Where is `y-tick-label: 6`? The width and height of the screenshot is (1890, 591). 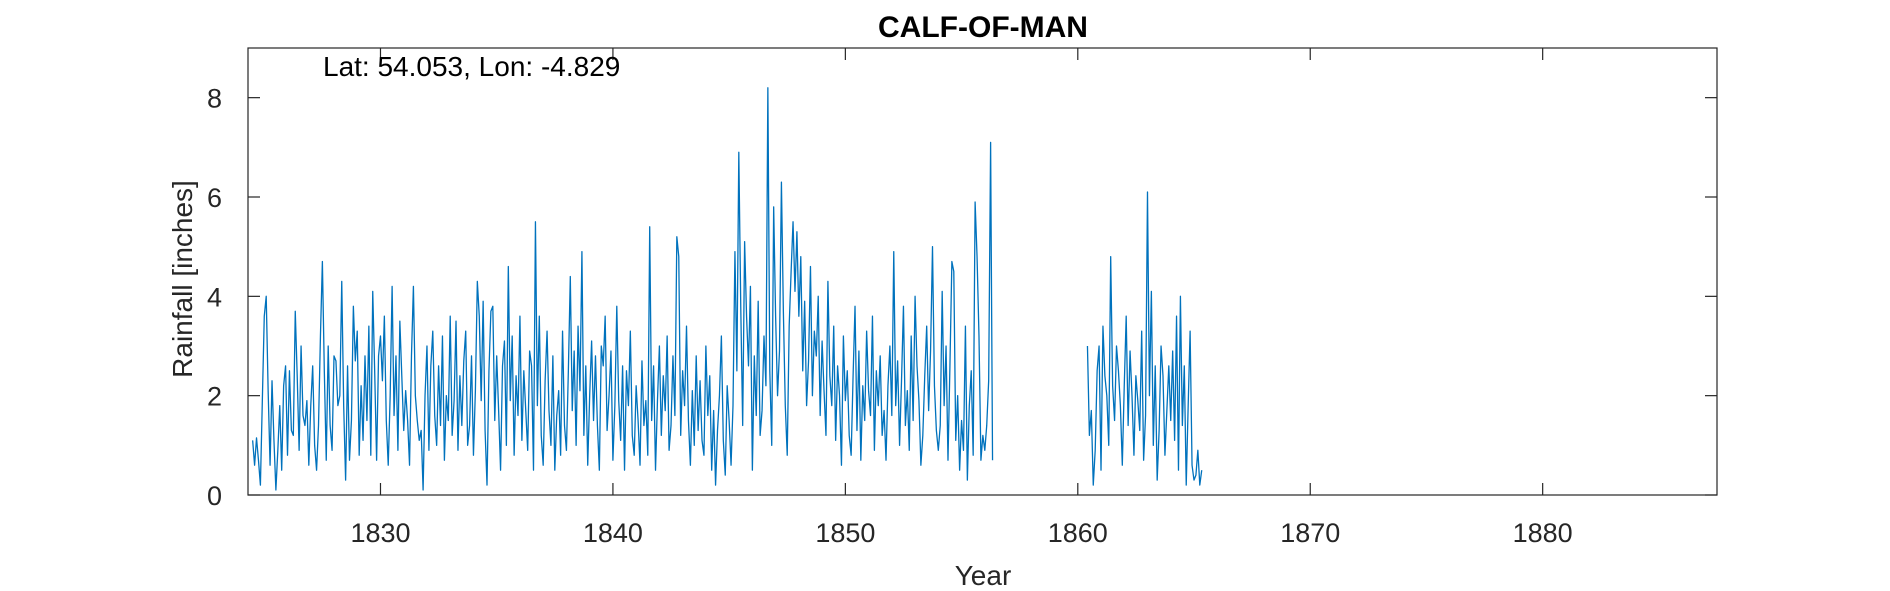
y-tick-label: 6 is located at coordinates (214, 198).